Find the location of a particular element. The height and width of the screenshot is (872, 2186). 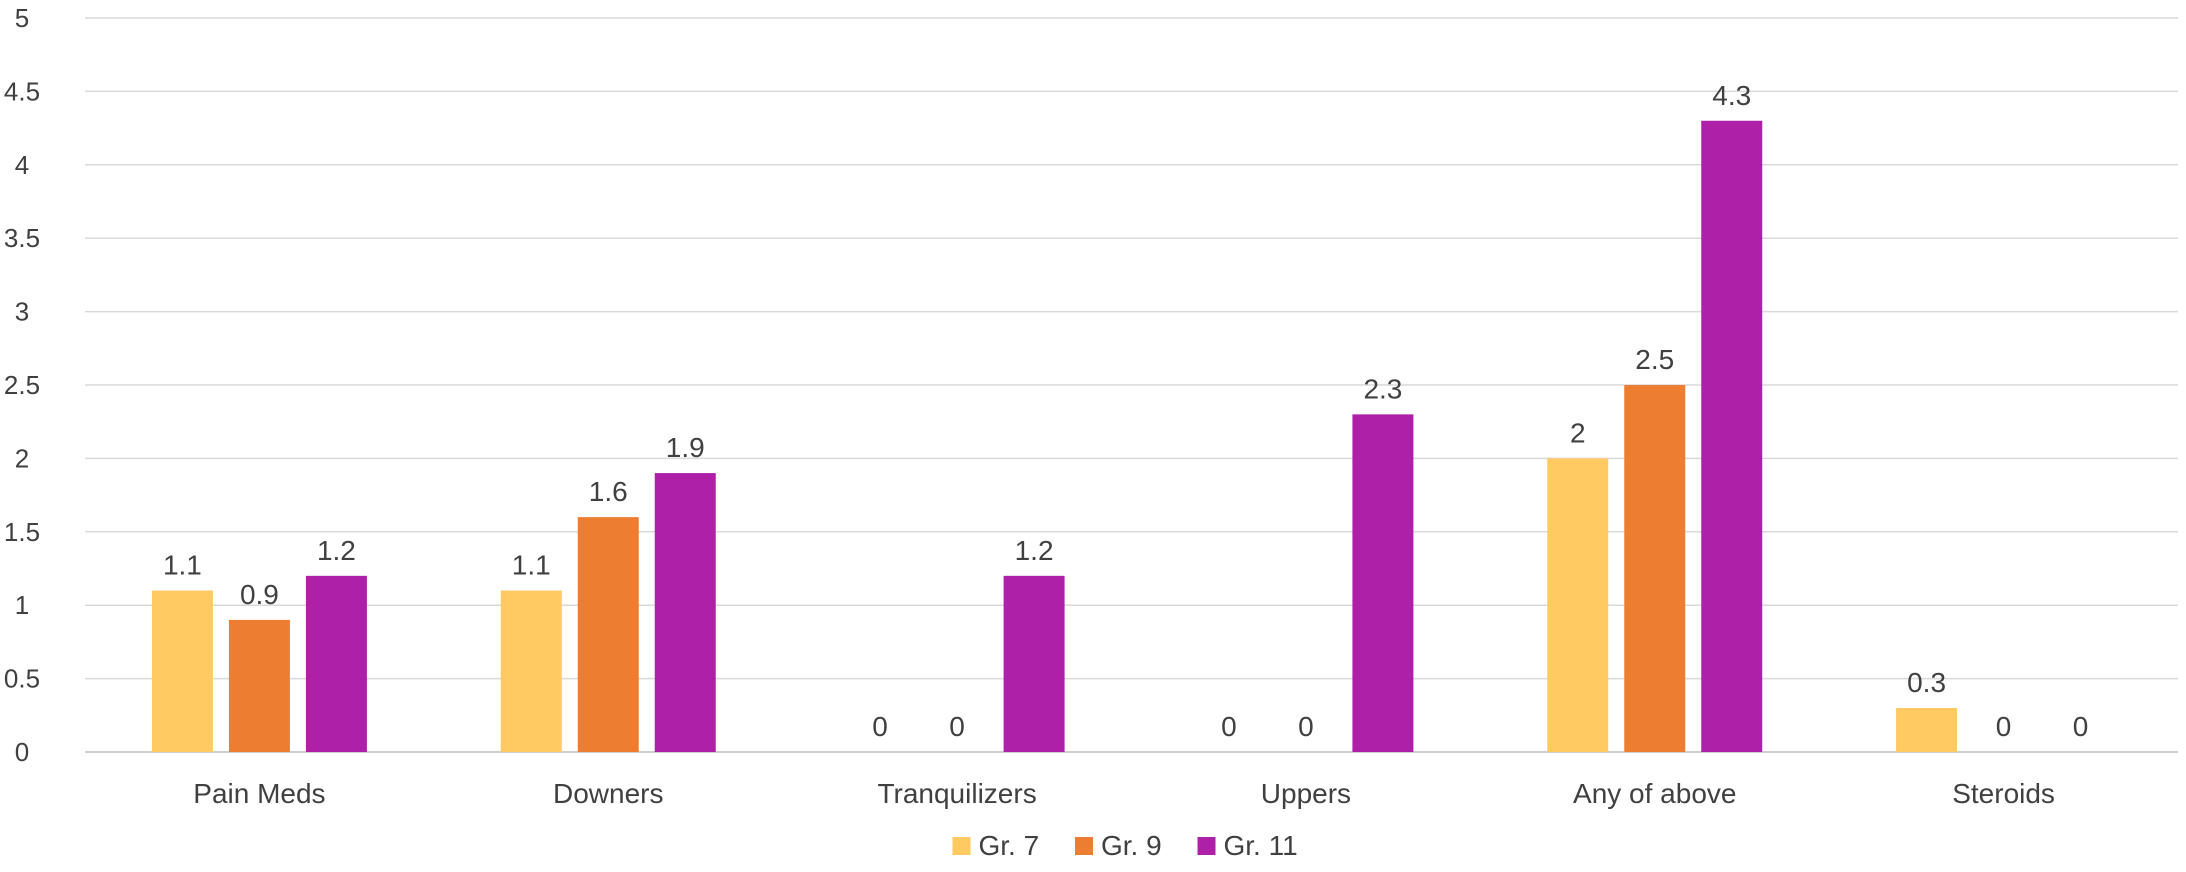

bar-gr-9-any-of-above is located at coordinates (1655, 568).